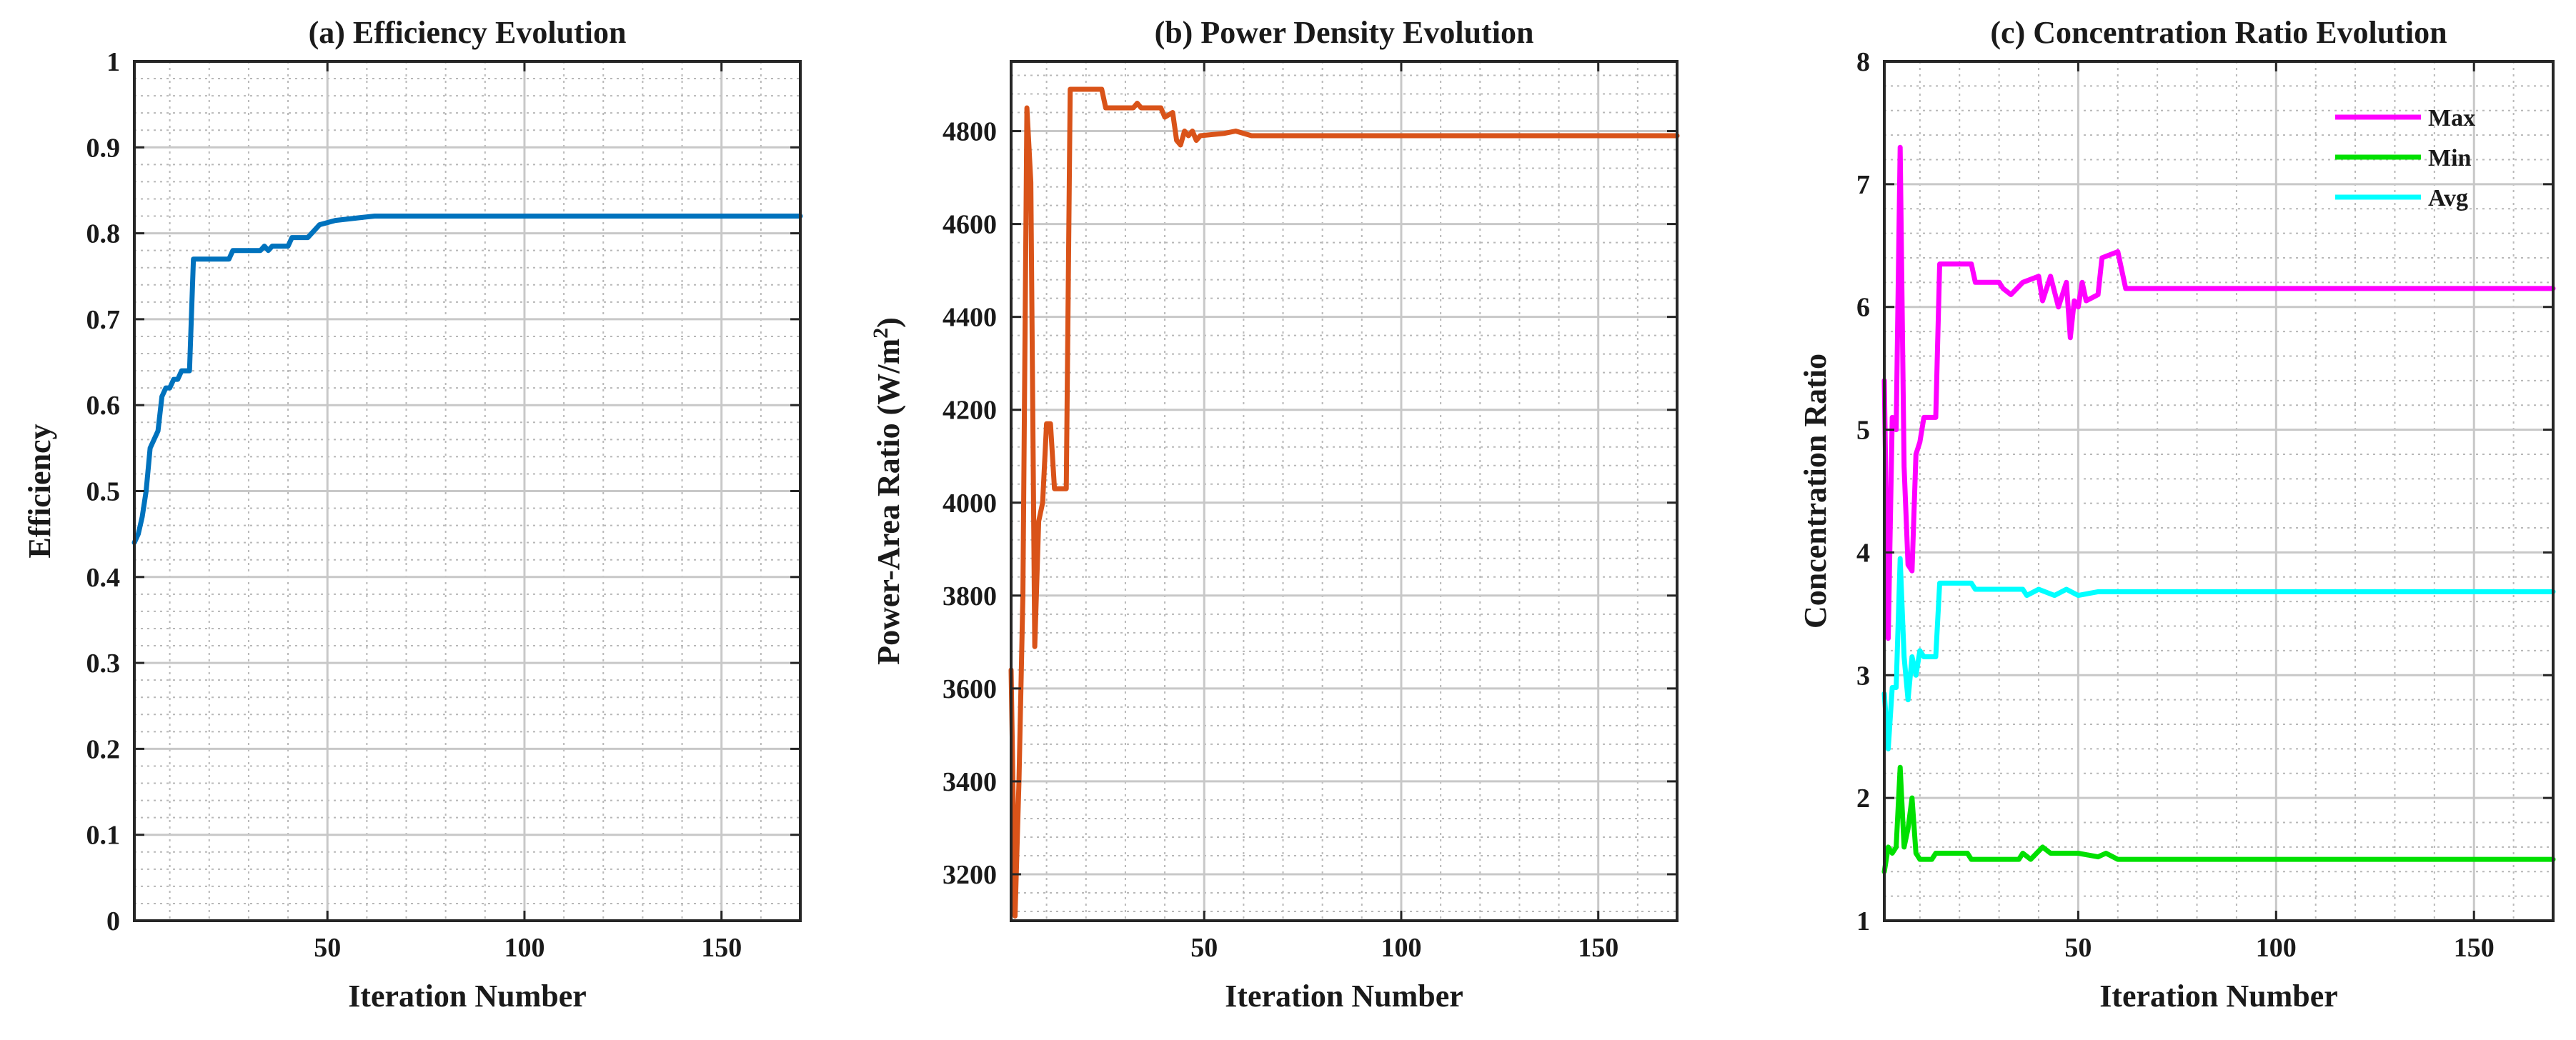 This screenshot has height=1040, width=2576. What do you see at coordinates (880, 333) in the screenshot?
I see `y-axis-label-superscript: 2` at bounding box center [880, 333].